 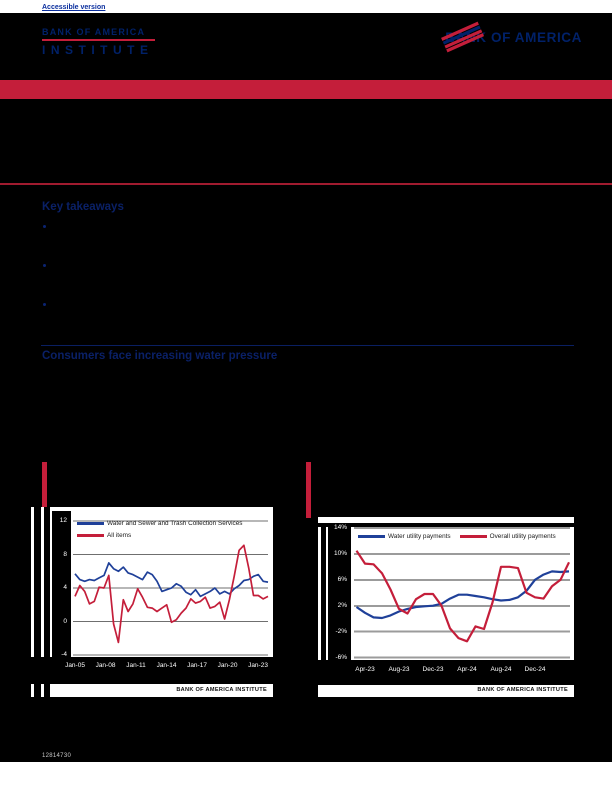 I want to click on y-axis-tick-label: 4, so click(x=65, y=587).